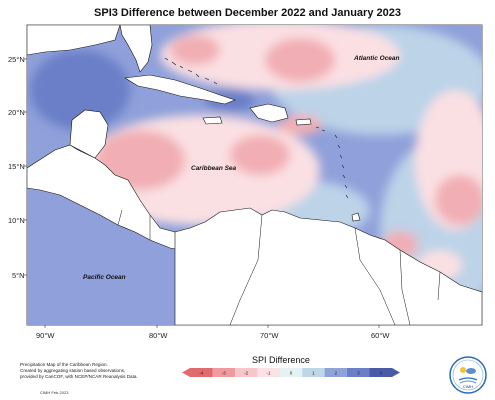 The width and height of the screenshot is (495, 400). What do you see at coordinates (54, 392) in the screenshot?
I see `credits-date: CIMH Feb-2023` at bounding box center [54, 392].